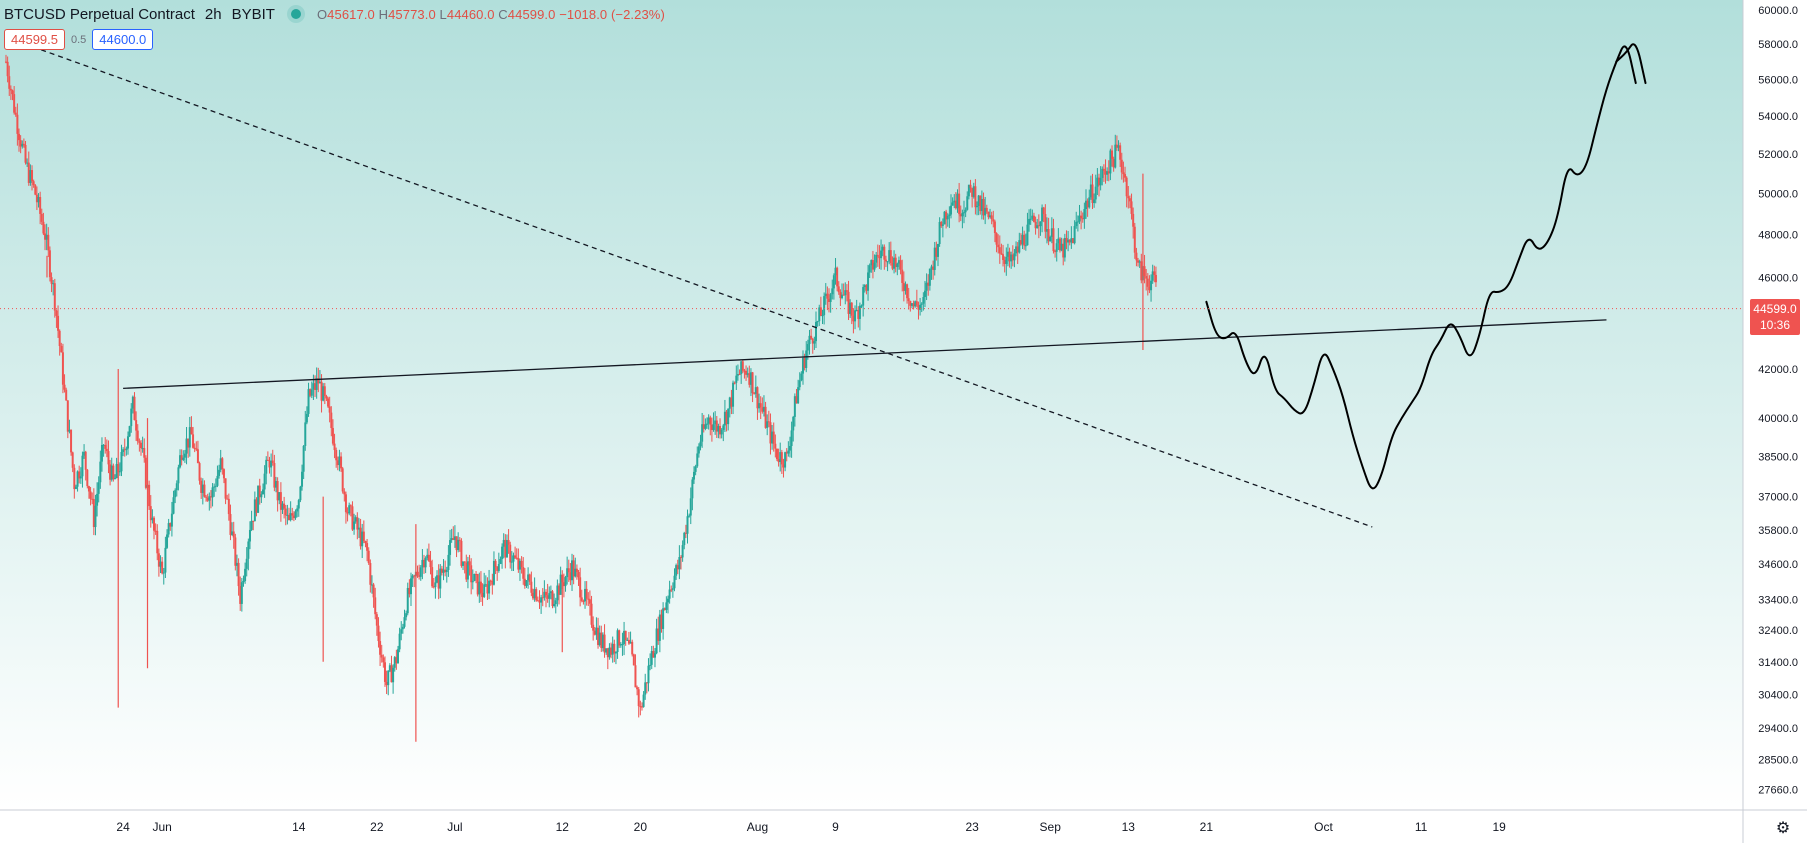  Describe the element at coordinates (34, 39) in the screenshot. I see `sell-button: 44599.5` at that location.